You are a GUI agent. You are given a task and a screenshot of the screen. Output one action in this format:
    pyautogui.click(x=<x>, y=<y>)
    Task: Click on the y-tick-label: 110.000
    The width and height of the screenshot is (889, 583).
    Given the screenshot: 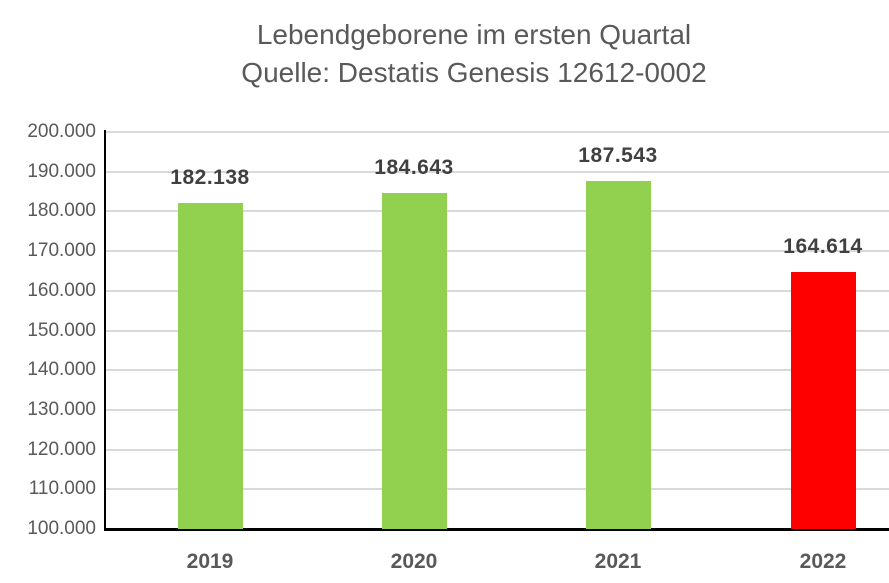 What is the action you would take?
    pyautogui.click(x=62, y=489)
    